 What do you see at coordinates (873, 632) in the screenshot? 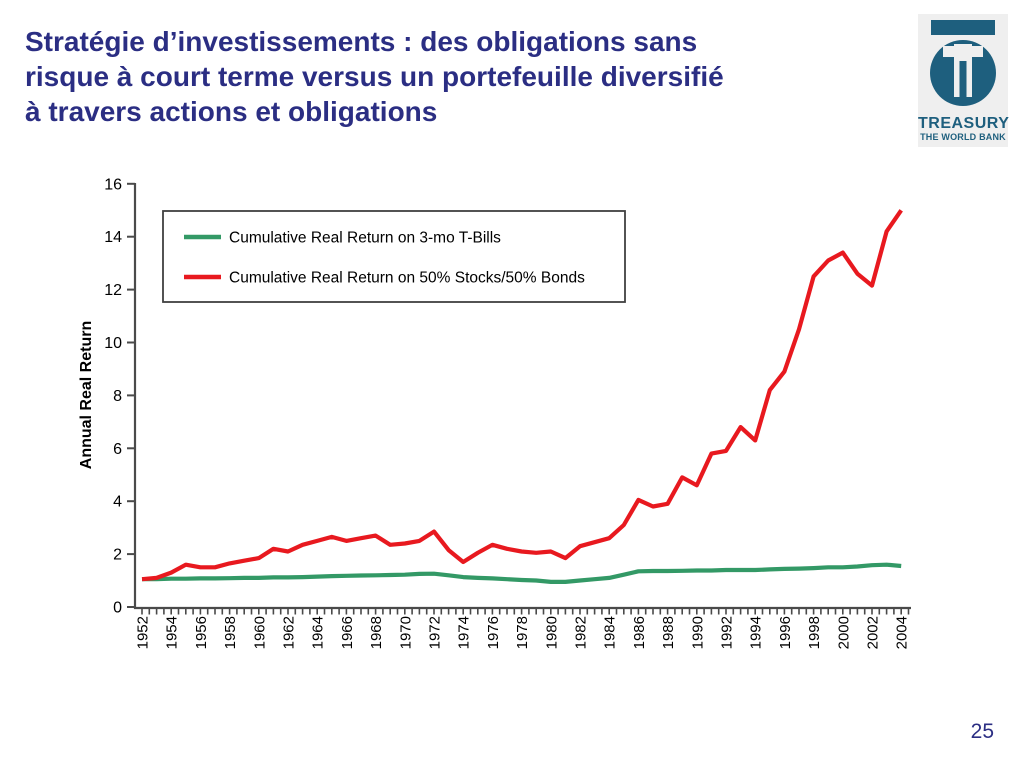
I see `x-tick-label: 2002` at bounding box center [873, 632].